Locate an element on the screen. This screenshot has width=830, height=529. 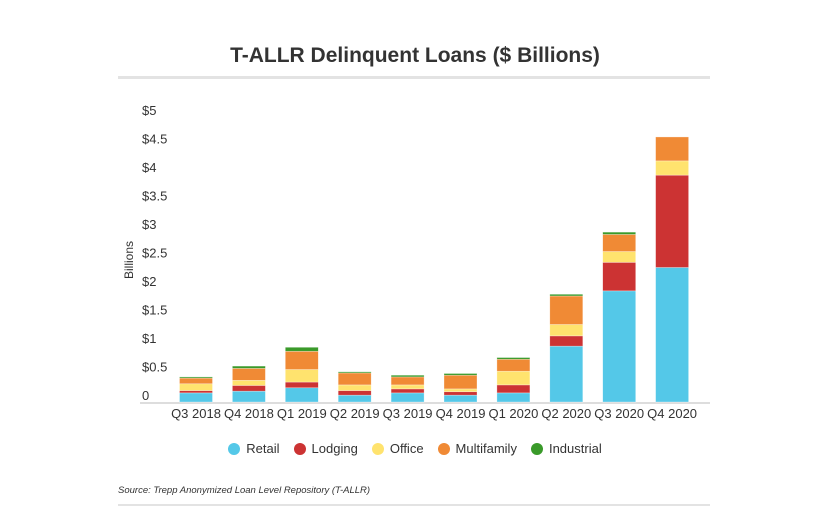
x-tick-label: Q2 2020 is located at coordinates (566, 413).